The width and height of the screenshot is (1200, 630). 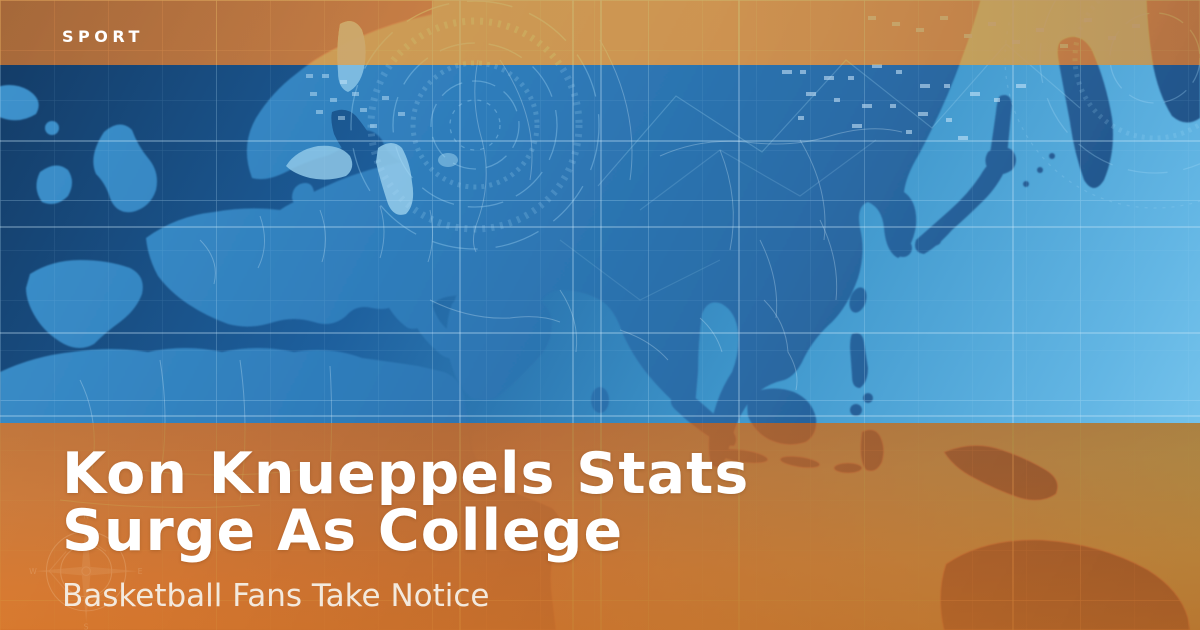 I want to click on category-band-wash, so click(x=600, y=32).